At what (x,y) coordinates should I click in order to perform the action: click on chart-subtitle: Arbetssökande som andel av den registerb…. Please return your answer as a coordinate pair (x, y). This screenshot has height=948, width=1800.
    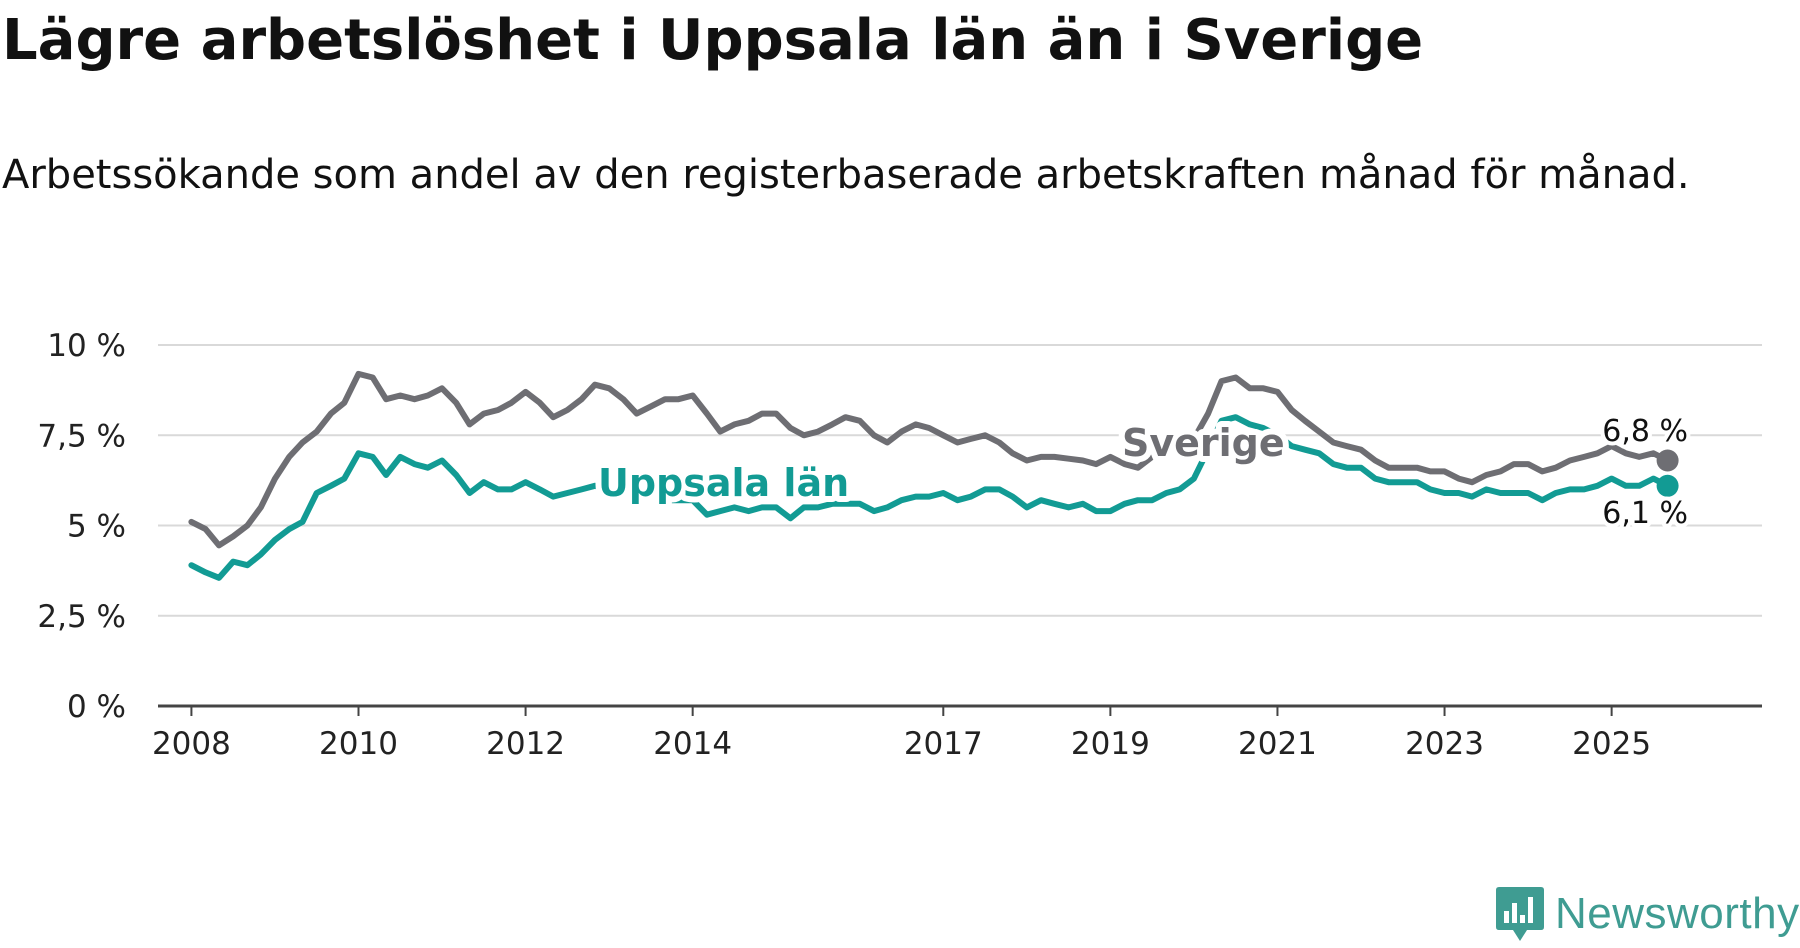
    Looking at the image, I should click on (846, 175).